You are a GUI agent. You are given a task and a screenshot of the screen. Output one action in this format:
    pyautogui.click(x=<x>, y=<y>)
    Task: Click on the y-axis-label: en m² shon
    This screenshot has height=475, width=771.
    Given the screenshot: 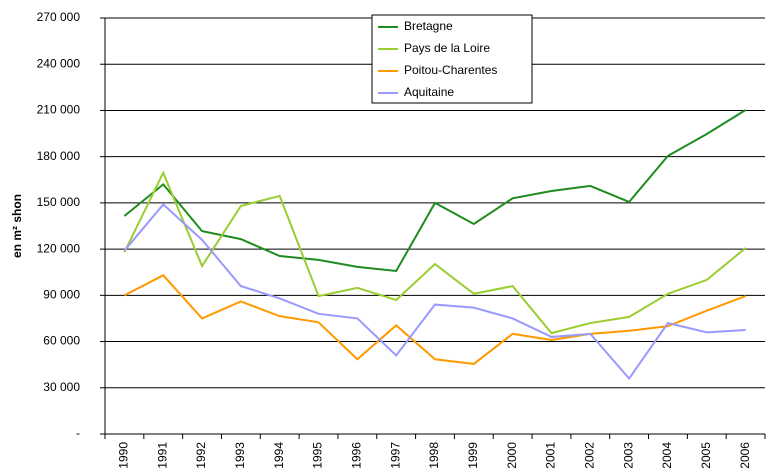 What is the action you would take?
    pyautogui.click(x=17, y=226)
    